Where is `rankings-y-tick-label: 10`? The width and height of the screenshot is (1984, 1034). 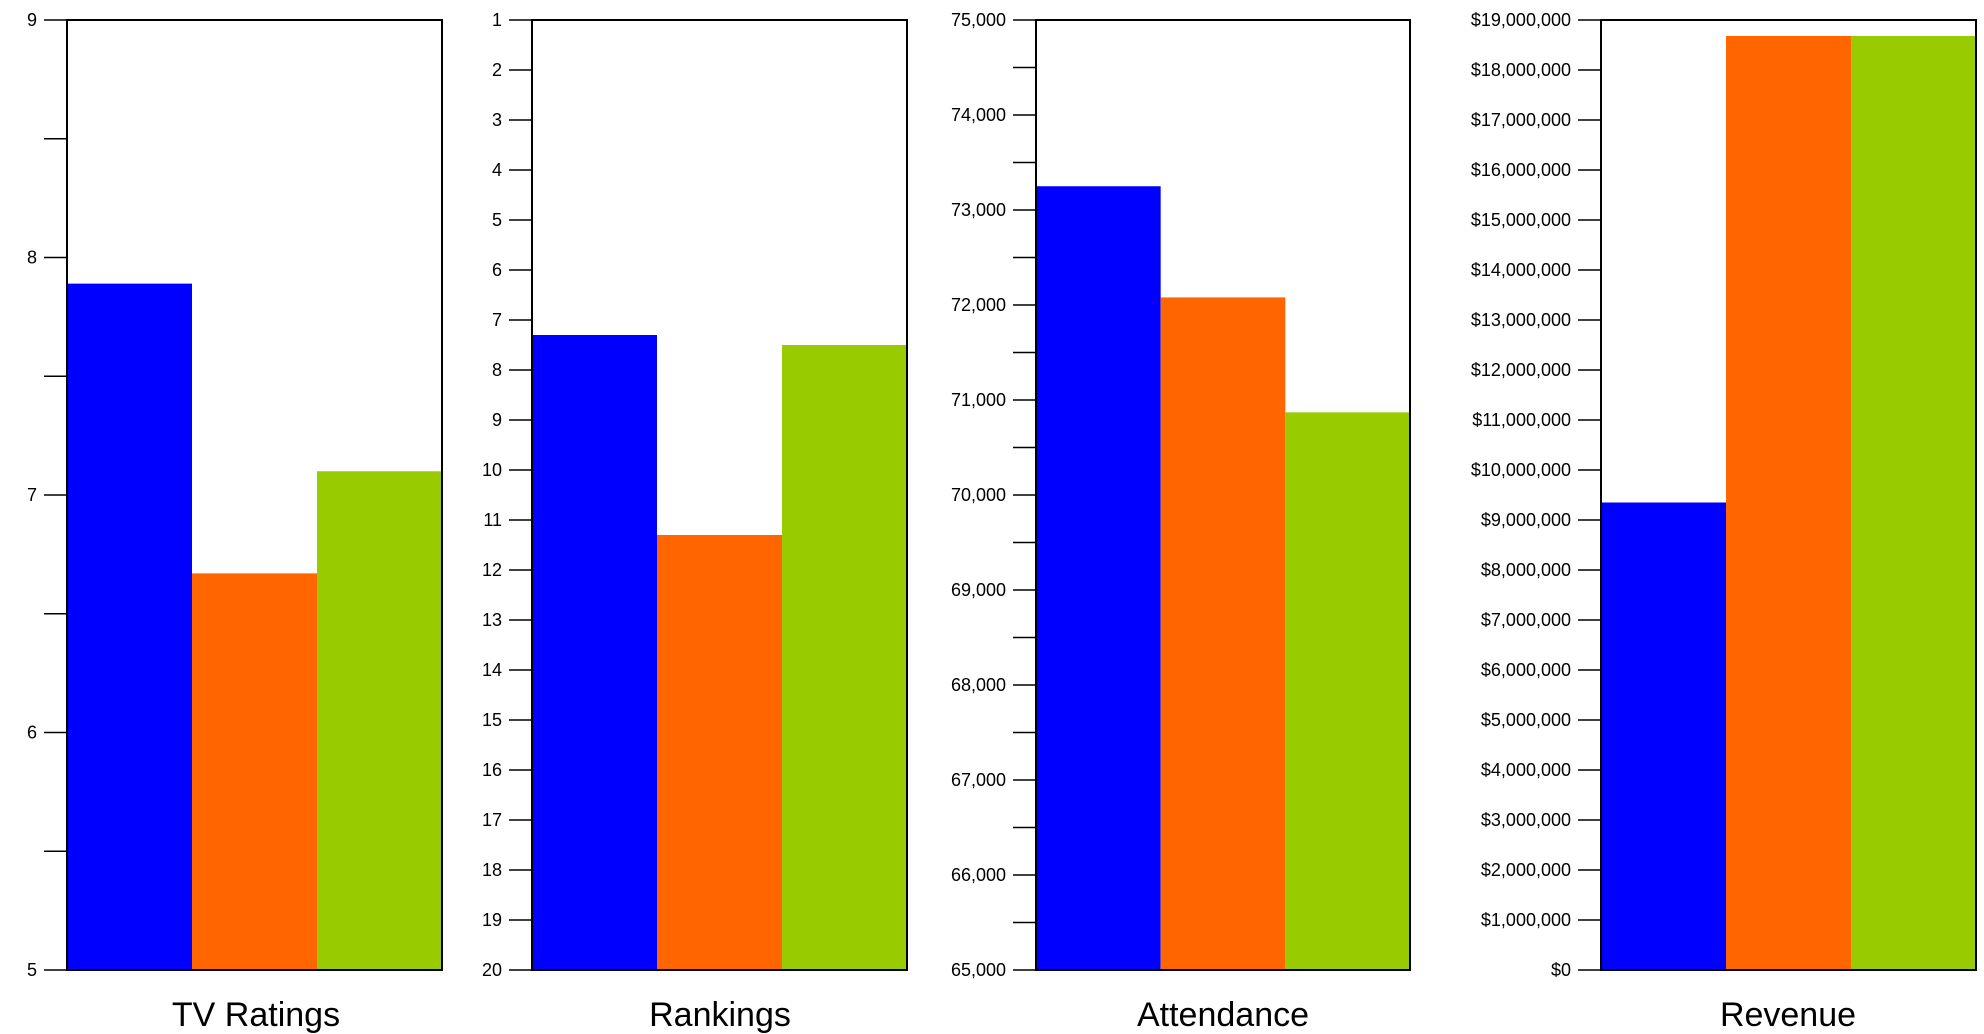 rankings-y-tick-label: 10 is located at coordinates (492, 470).